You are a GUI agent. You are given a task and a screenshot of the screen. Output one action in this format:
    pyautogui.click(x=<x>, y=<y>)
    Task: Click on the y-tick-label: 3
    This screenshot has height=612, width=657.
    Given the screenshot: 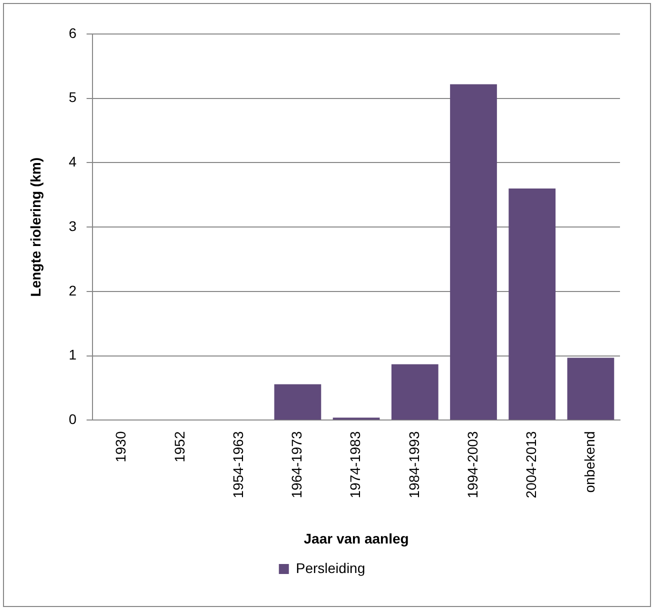 What is the action you would take?
    pyautogui.click(x=72, y=226)
    